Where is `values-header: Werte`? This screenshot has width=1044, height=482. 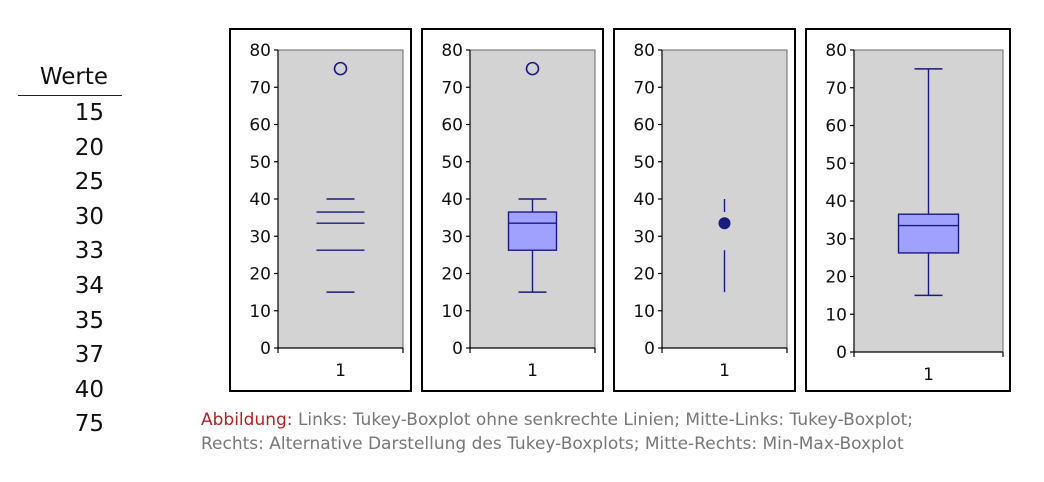 values-header: Werte is located at coordinates (70, 78).